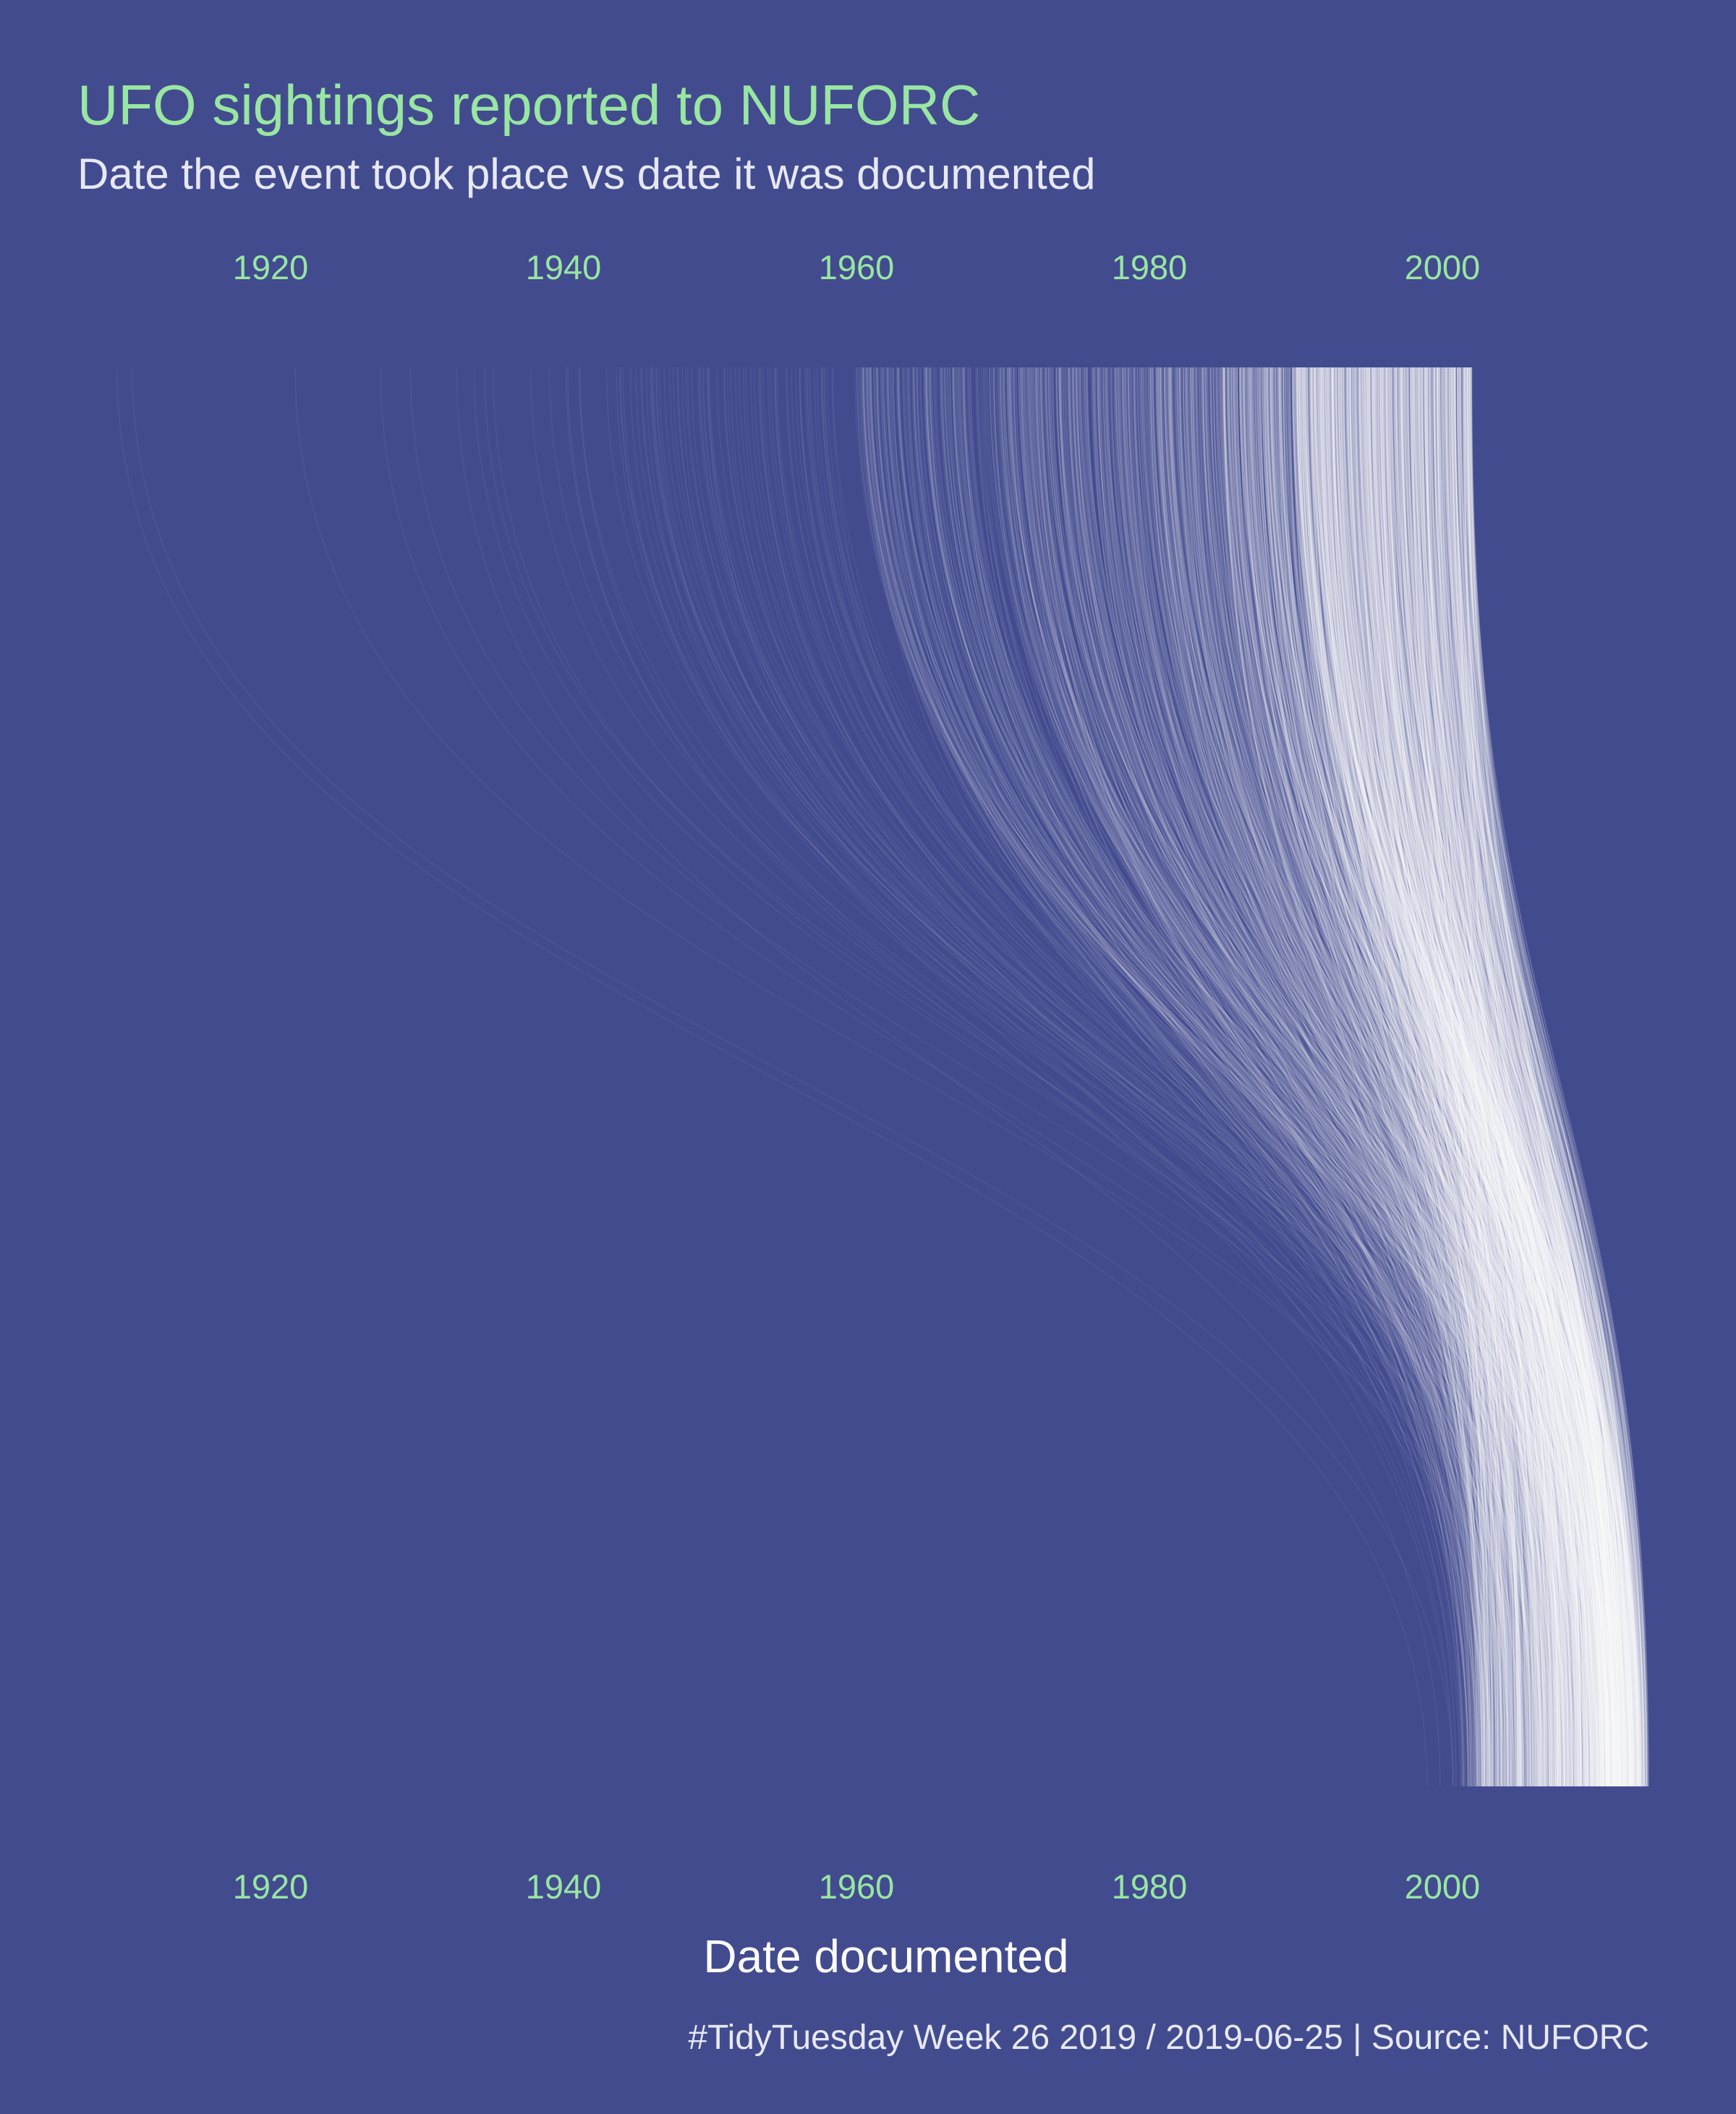  I want to click on bottom-tick-1920: 1920, so click(271, 1887).